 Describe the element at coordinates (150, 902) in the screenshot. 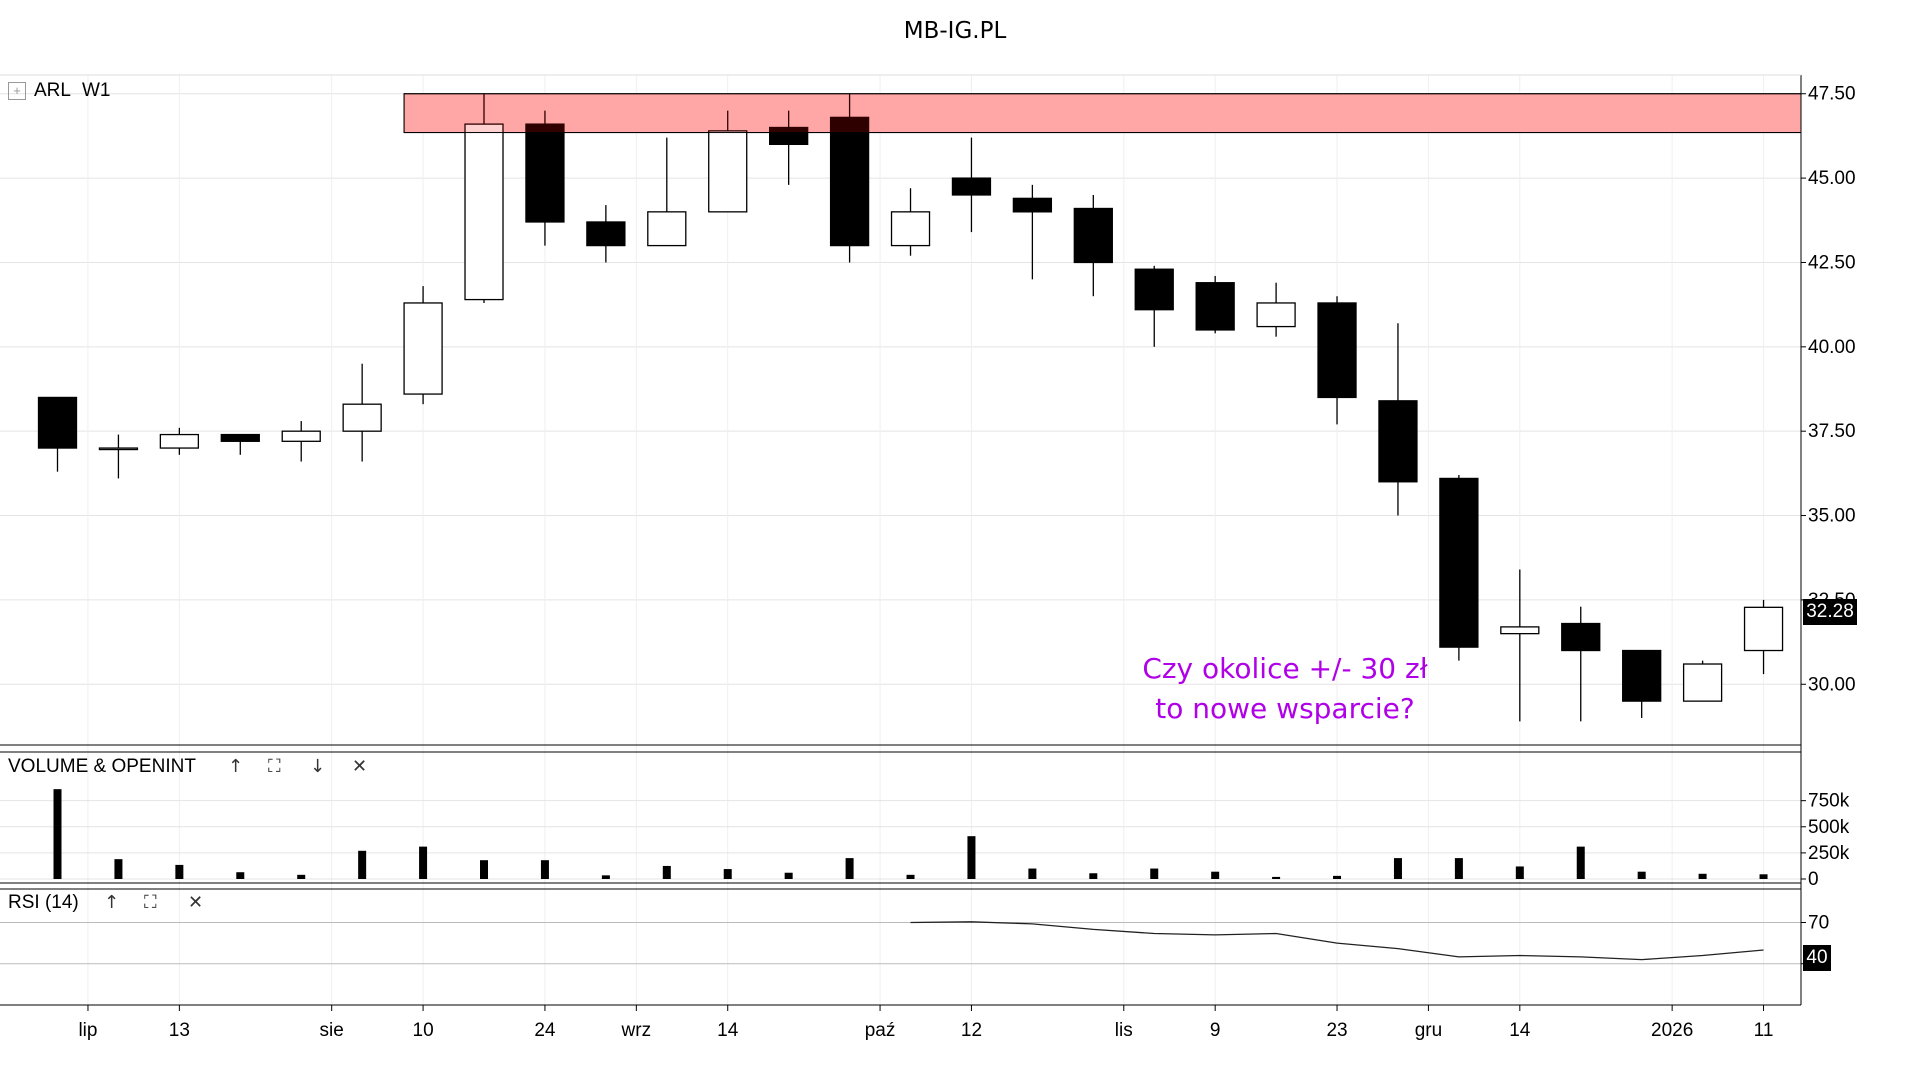

I see `rsi-maximize-icon: ⛶` at that location.